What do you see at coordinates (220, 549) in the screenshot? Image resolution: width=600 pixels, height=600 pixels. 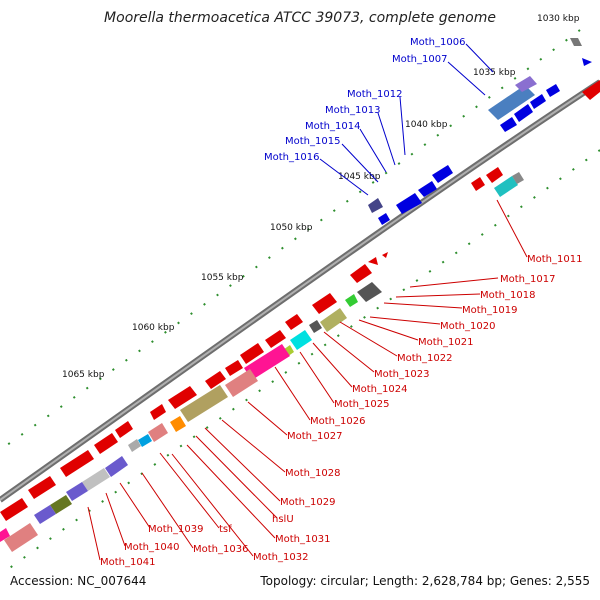 I see `gene-label: Moth_1036` at bounding box center [220, 549].